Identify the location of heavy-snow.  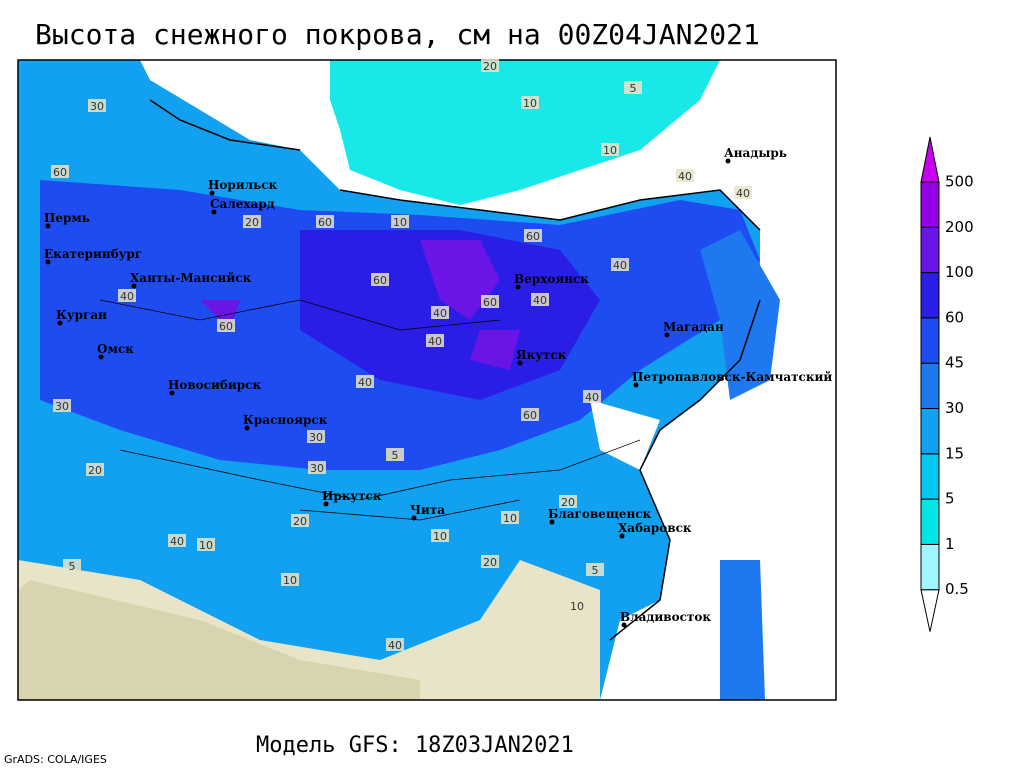
(450, 315).